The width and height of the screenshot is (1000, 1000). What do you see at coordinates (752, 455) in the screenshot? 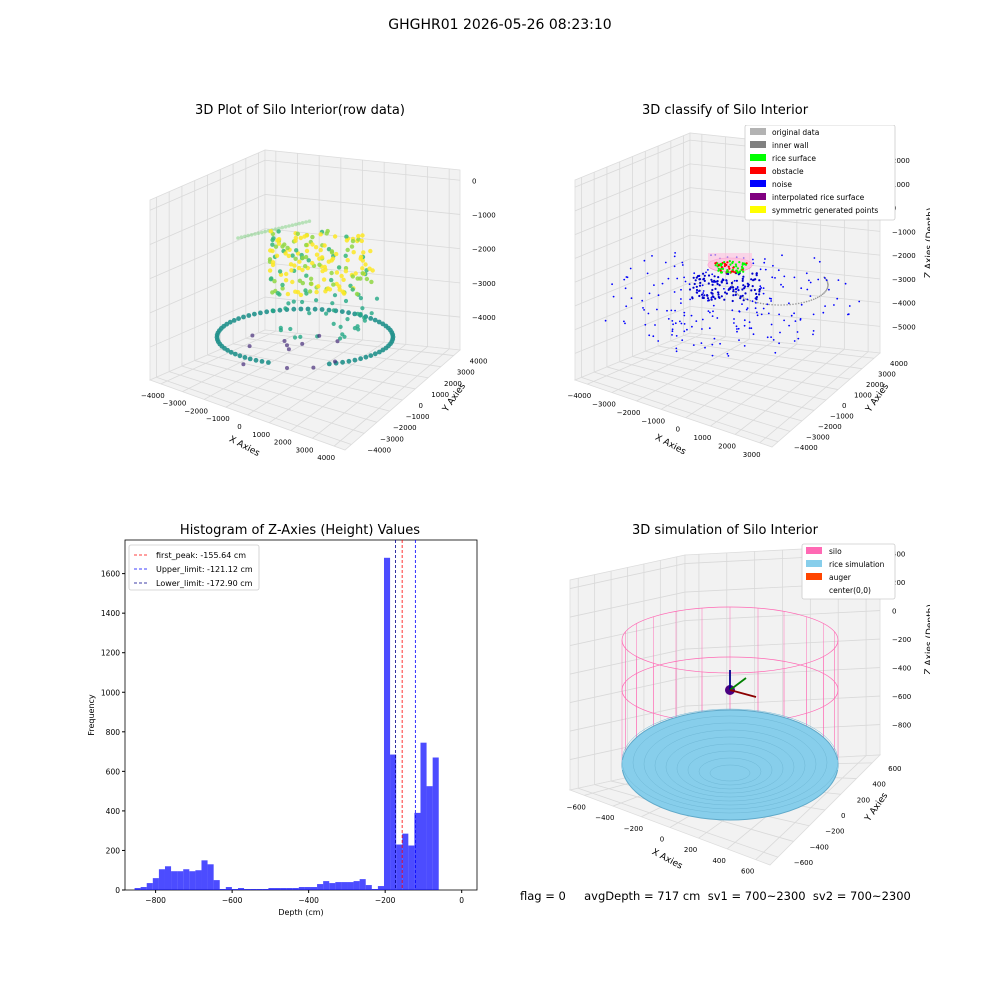
I see `x-tick-label: 3000` at bounding box center [752, 455].